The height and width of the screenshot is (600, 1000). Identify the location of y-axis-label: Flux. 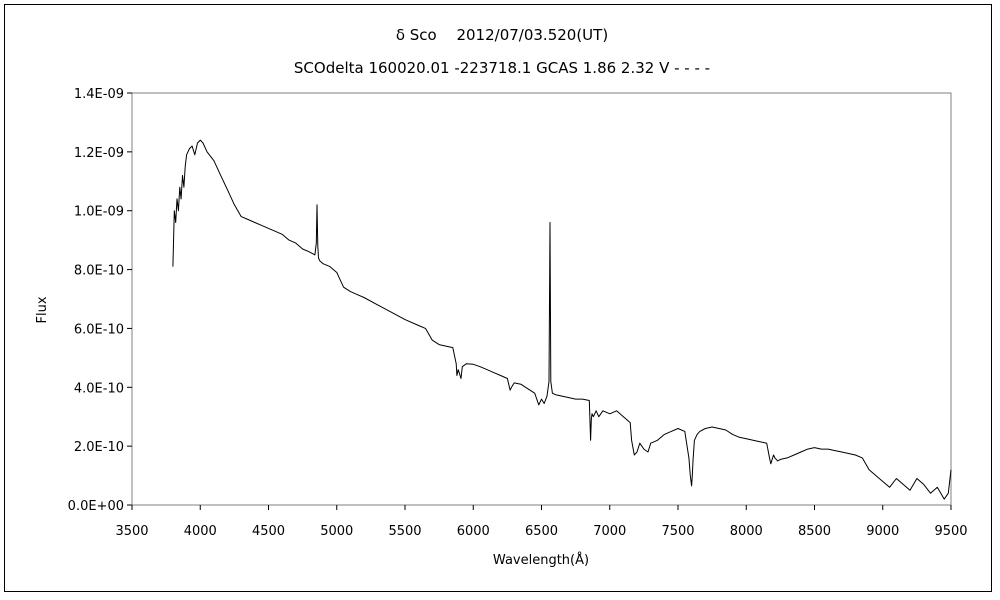
(42, 309).